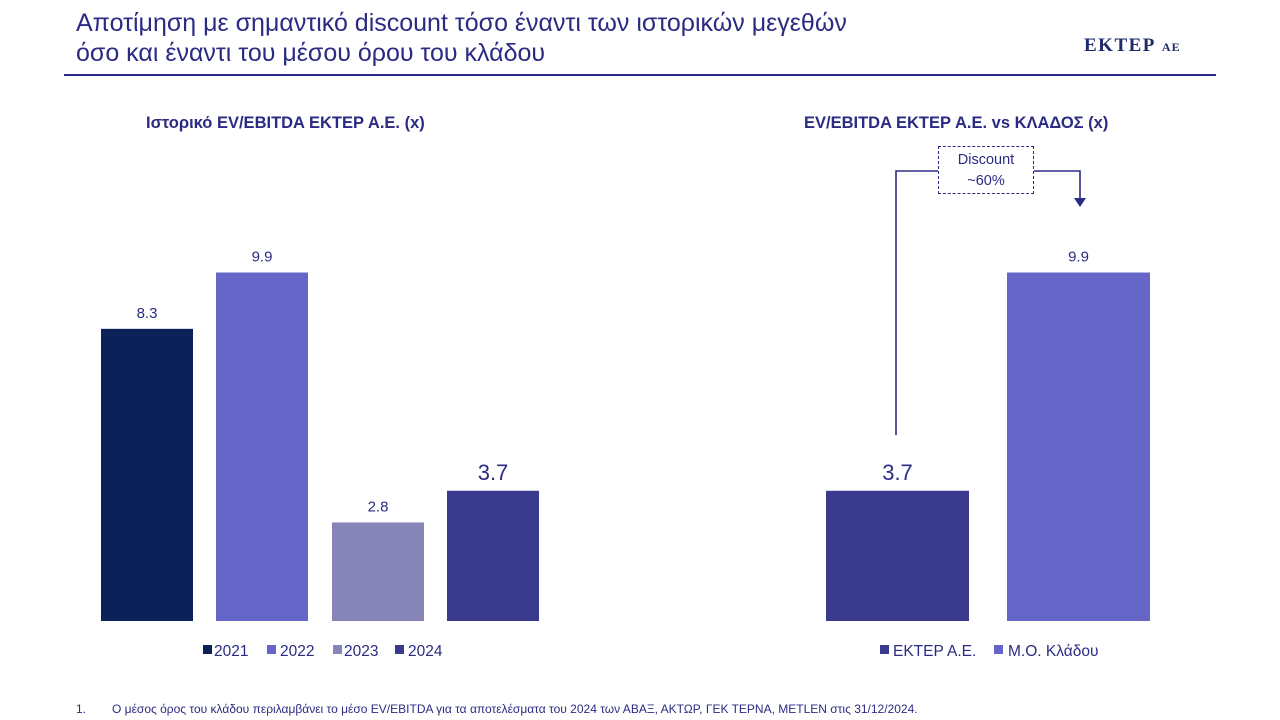 The width and height of the screenshot is (1280, 720). Describe the element at coordinates (425, 651) in the screenshot. I see `chart-1-legend-label-4: 2024` at that location.